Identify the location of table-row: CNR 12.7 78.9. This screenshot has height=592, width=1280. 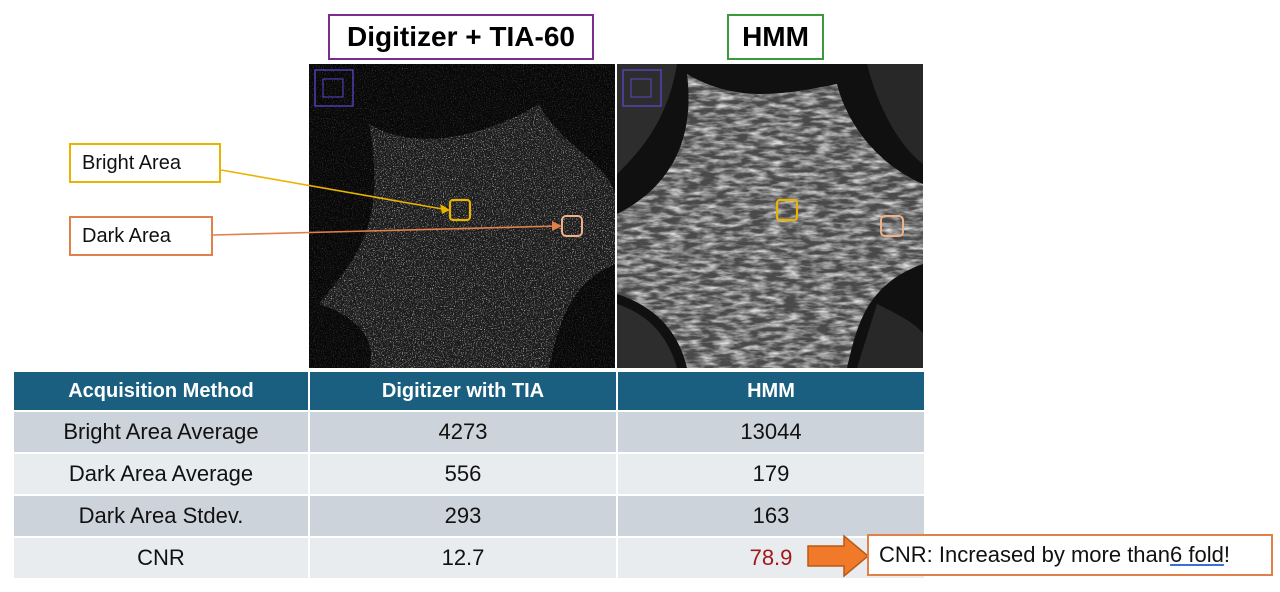
(470, 557).